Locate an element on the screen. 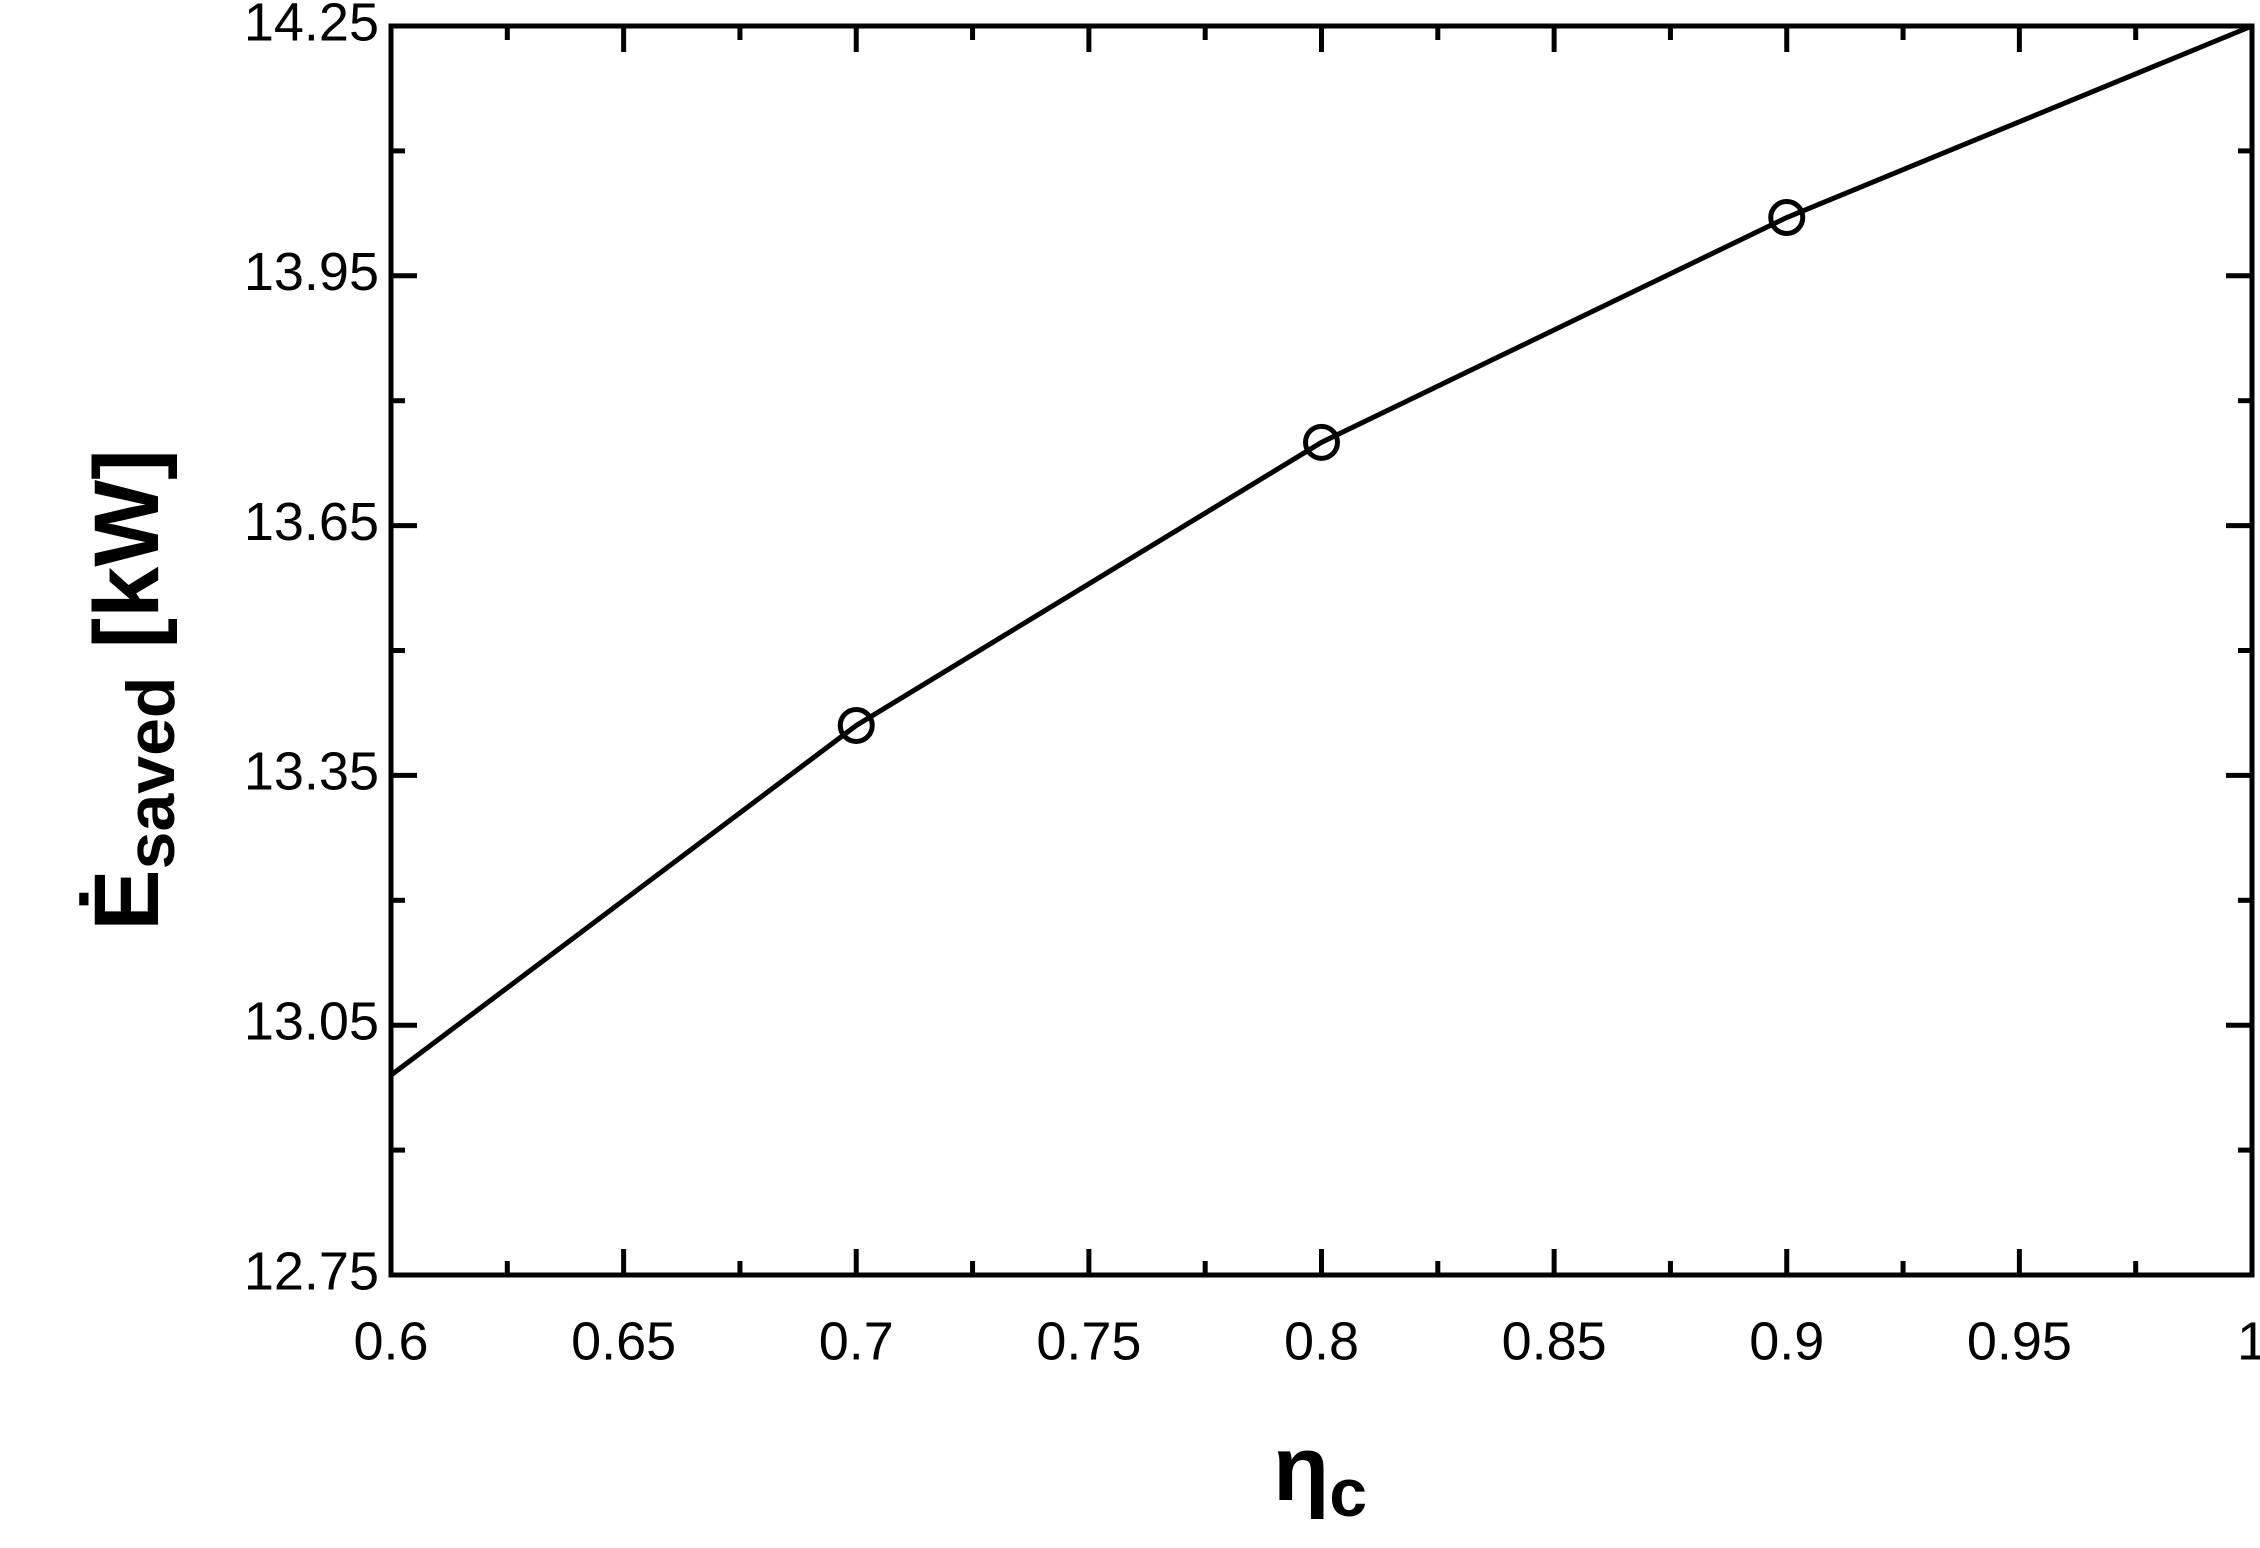 The image size is (2260, 1548). y-axis-title-sub: saved is located at coordinates (151, 773).